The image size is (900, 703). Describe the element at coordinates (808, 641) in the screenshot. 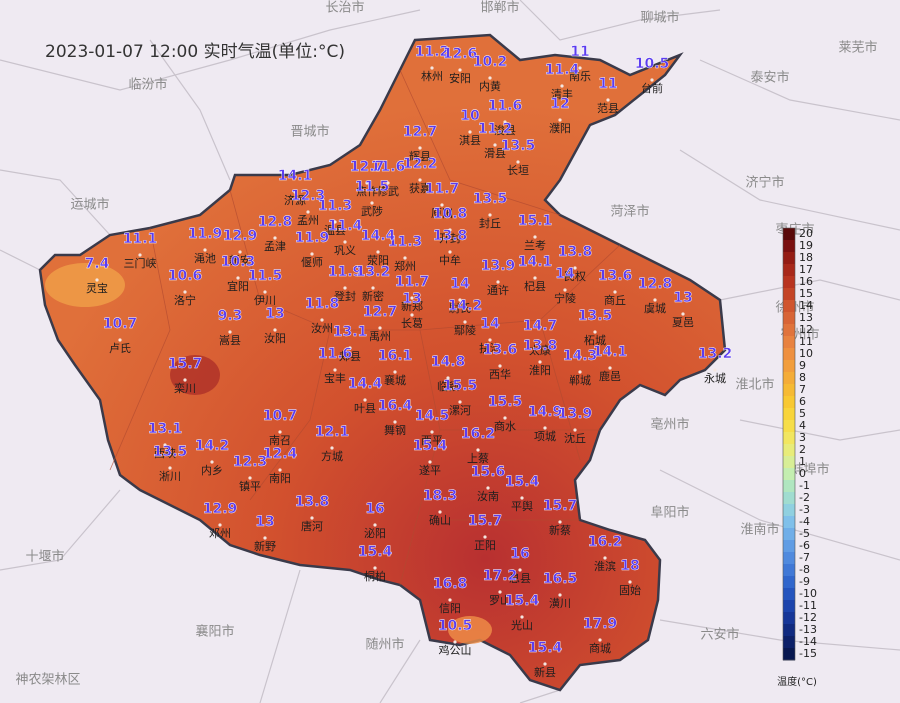

I see `colorbar-label: -14` at that location.